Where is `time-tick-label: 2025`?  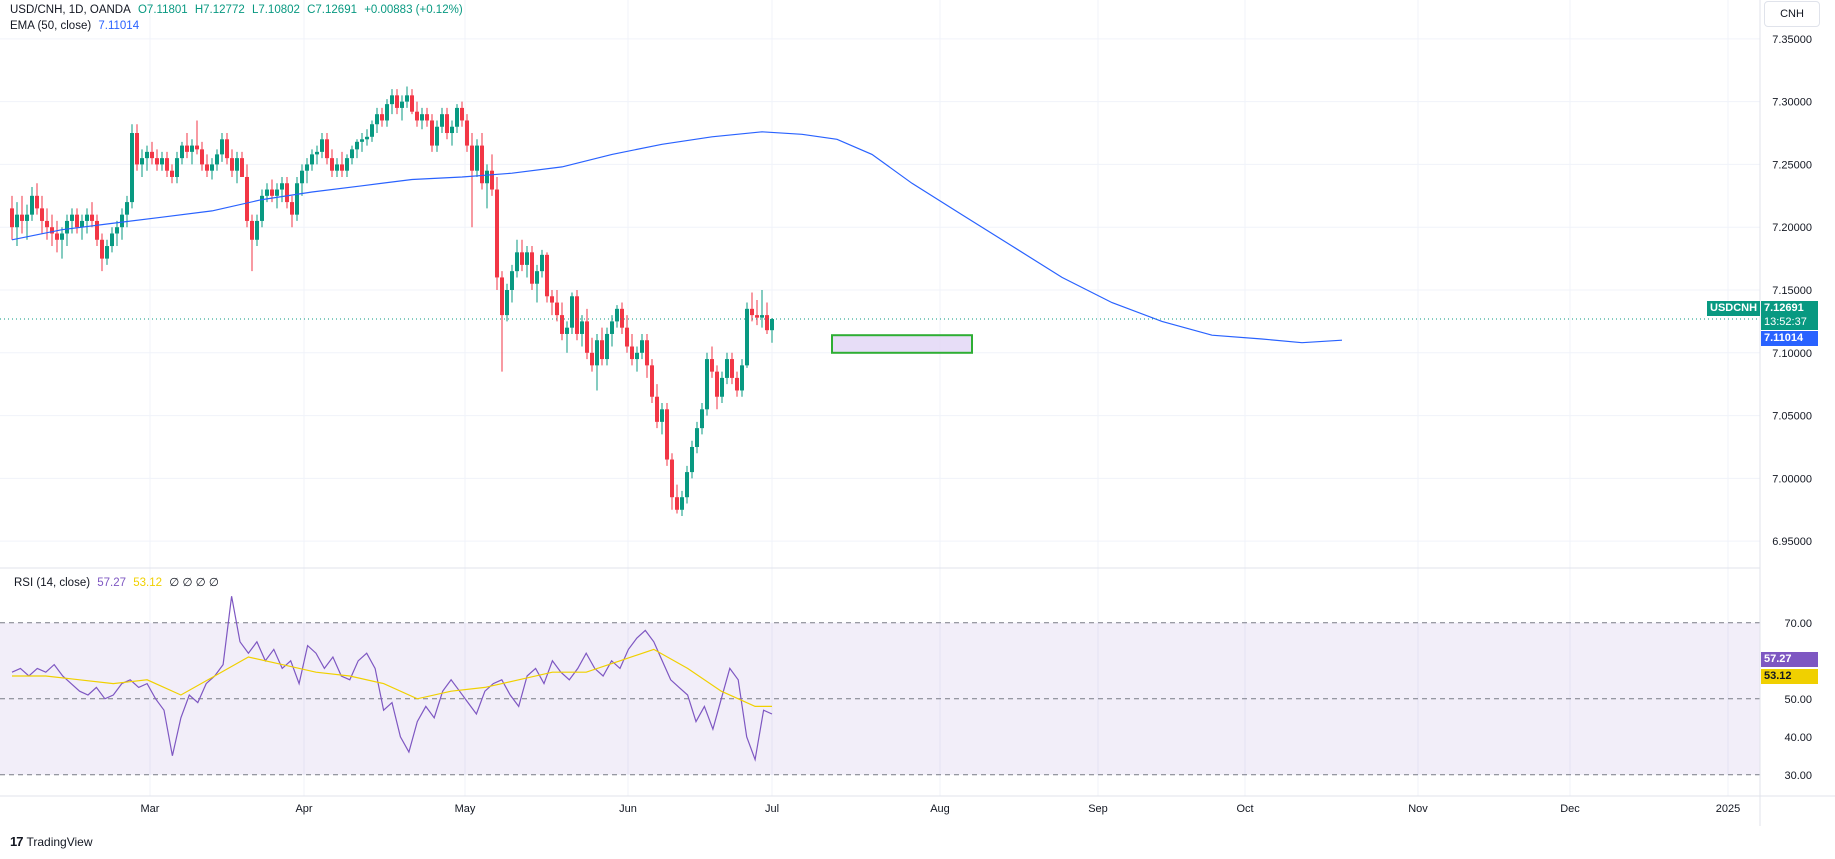
time-tick-label: 2025 is located at coordinates (1728, 809).